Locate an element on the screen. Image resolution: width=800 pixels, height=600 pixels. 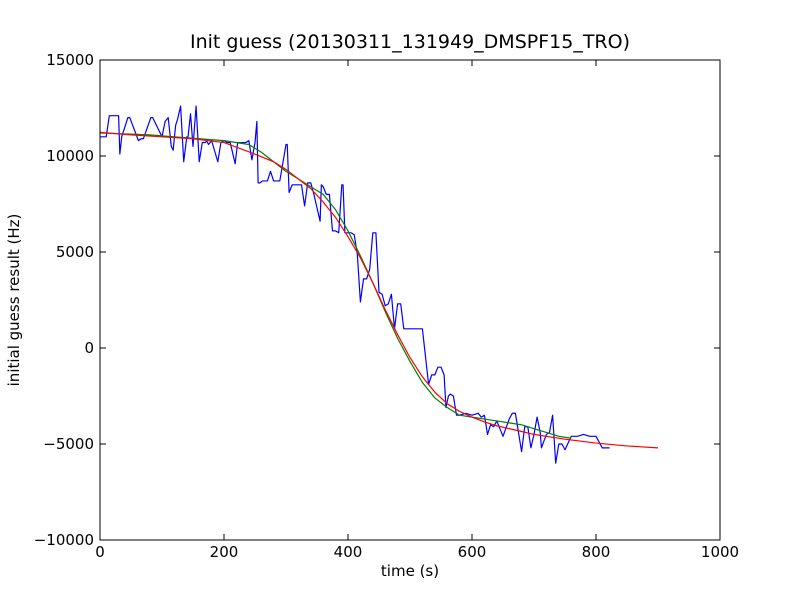
x-axis-label: time (s) is located at coordinates (410, 571).